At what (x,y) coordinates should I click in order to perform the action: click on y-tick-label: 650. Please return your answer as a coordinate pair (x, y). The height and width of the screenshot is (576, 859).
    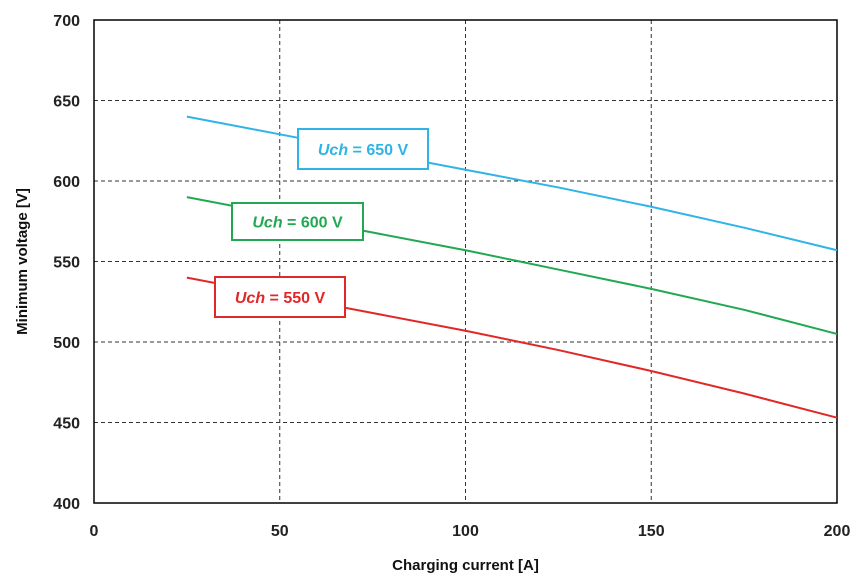
    Looking at the image, I should click on (66, 102).